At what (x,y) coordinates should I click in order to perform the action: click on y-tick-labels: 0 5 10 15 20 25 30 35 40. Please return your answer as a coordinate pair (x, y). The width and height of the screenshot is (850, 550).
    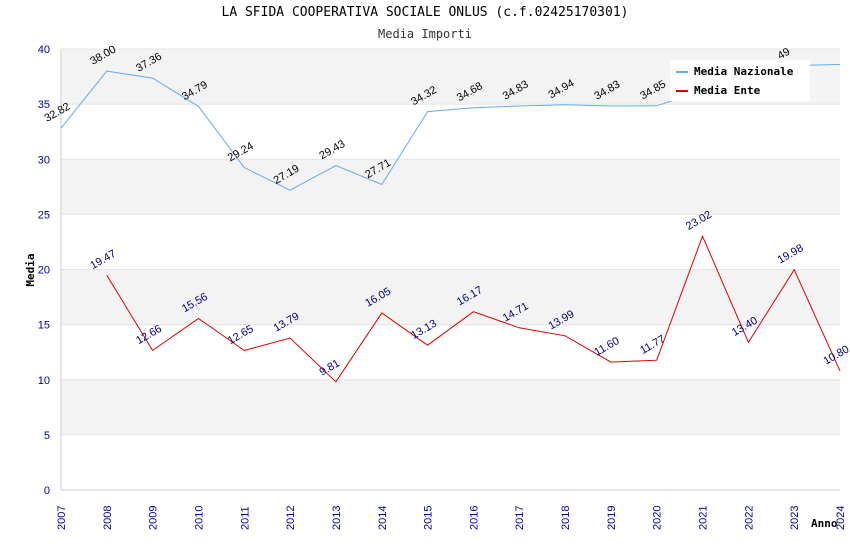
    Looking at the image, I should click on (44, 270).